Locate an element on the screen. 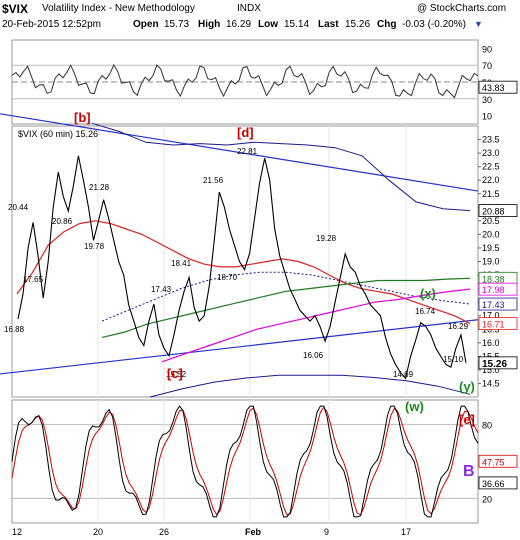  stochastic-value: 47.75 is located at coordinates (493, 462).